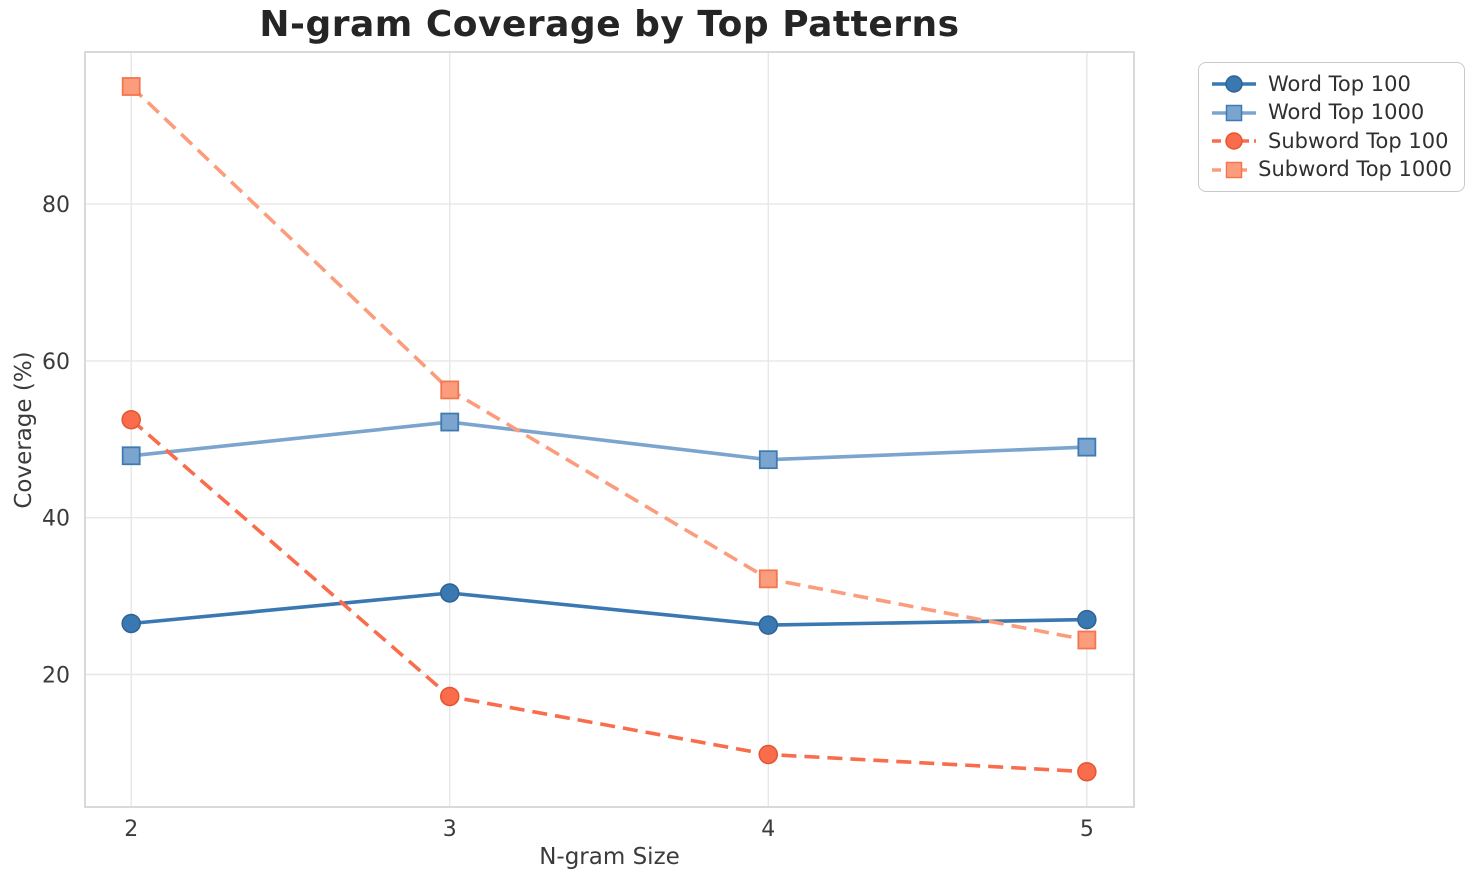 The image size is (1479, 885). What do you see at coordinates (56, 362) in the screenshot?
I see `y-tick-label: 60` at bounding box center [56, 362].